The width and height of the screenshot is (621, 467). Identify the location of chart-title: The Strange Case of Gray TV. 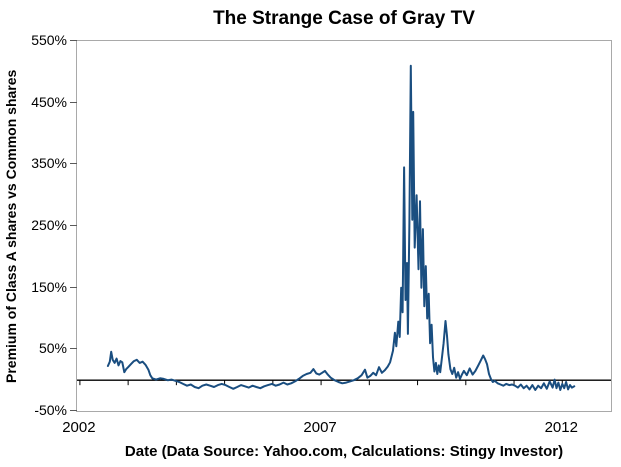
(344, 18).